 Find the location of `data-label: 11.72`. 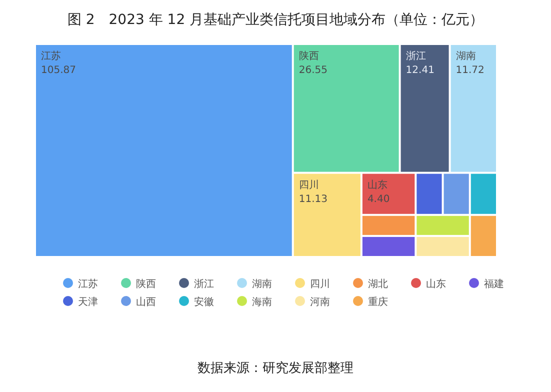

data-label: 11.72 is located at coordinates (470, 70).